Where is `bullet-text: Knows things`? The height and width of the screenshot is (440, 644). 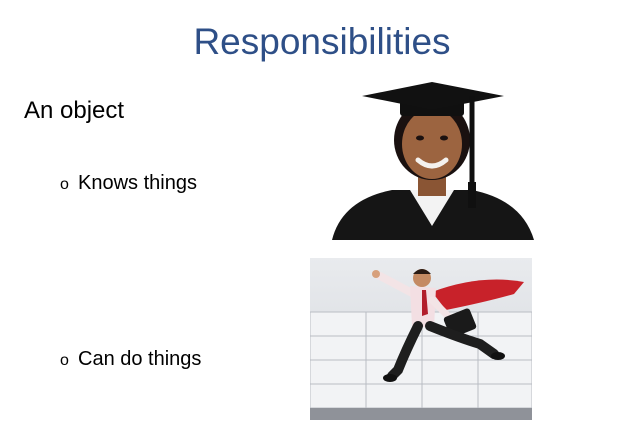 bullet-text: Knows things is located at coordinates (137, 183).